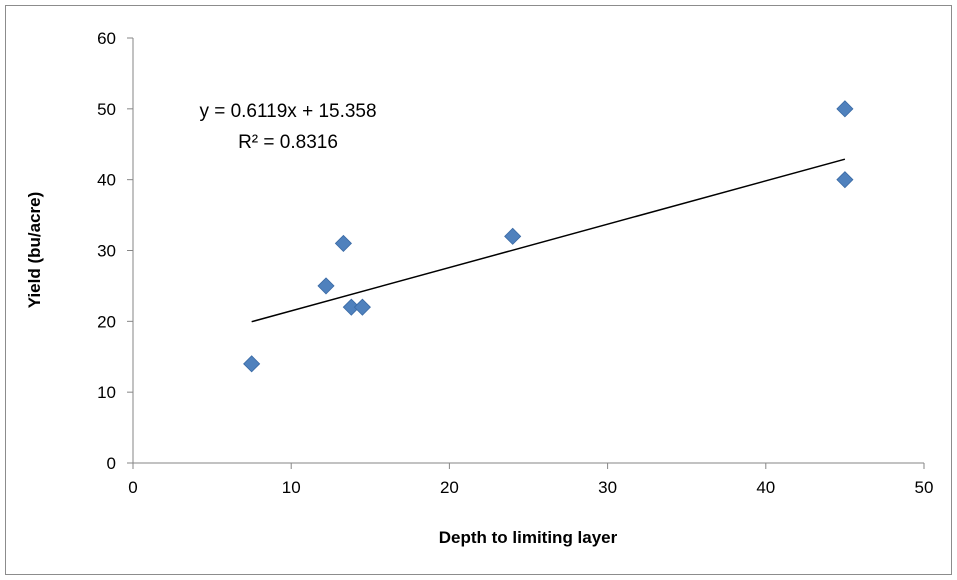 The image size is (957, 580). Describe the element at coordinates (106, 251) in the screenshot. I see `y-tick-label: 30` at that location.